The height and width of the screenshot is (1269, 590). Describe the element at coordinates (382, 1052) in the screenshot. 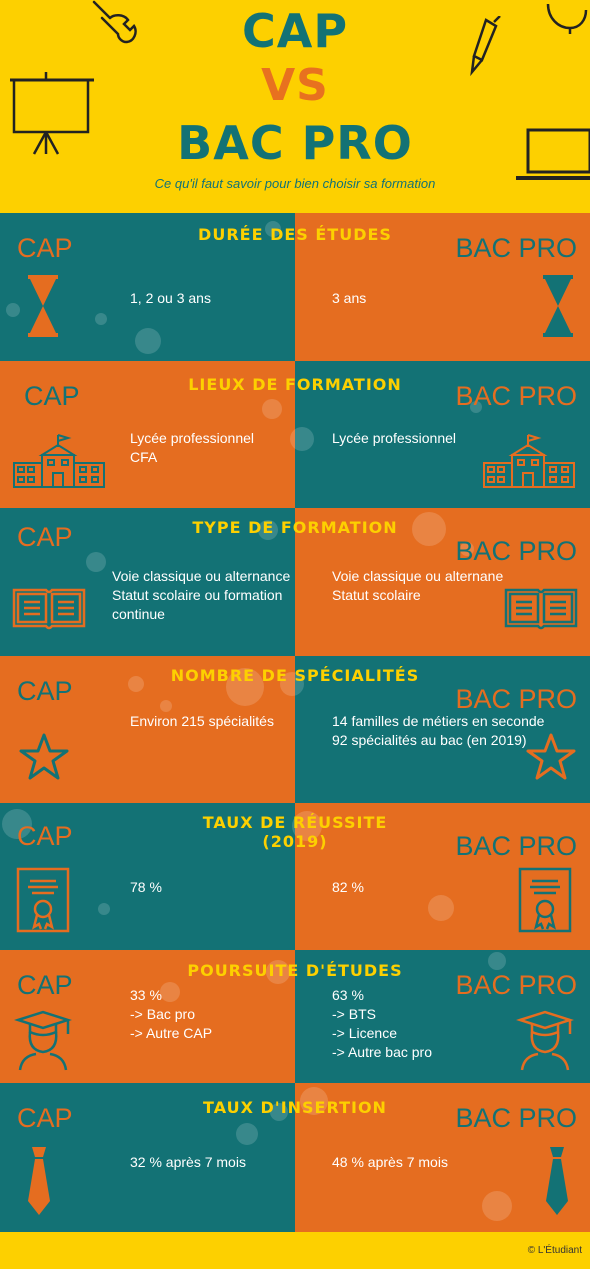

I see `bac-text-line: -> Autre bac pro` at that location.